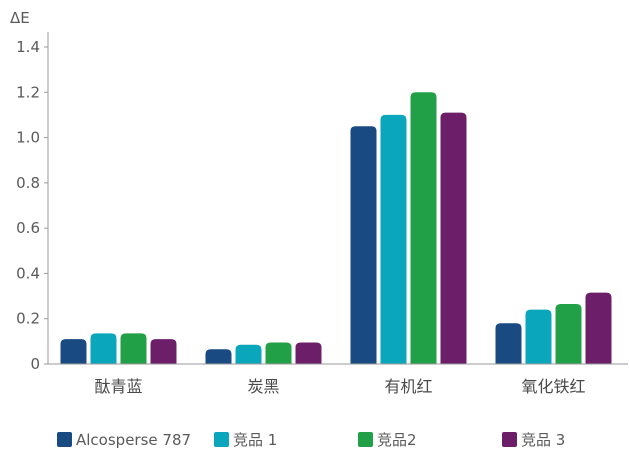  I want to click on legend-label: 竞品 3, so click(543, 440).